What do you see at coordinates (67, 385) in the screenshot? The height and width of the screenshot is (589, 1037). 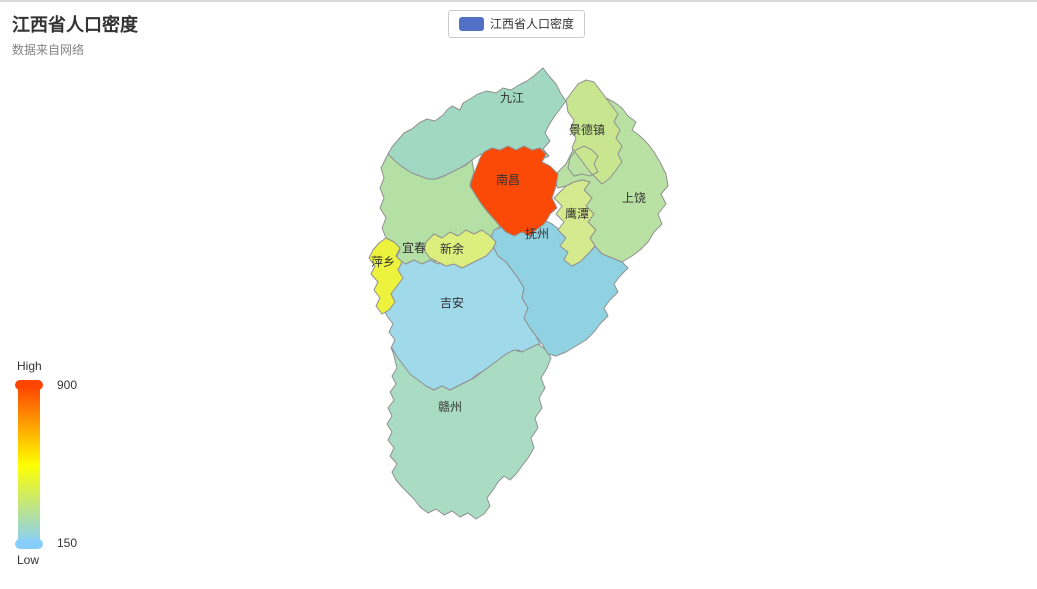 I see `visualmap-max-value: 900` at bounding box center [67, 385].